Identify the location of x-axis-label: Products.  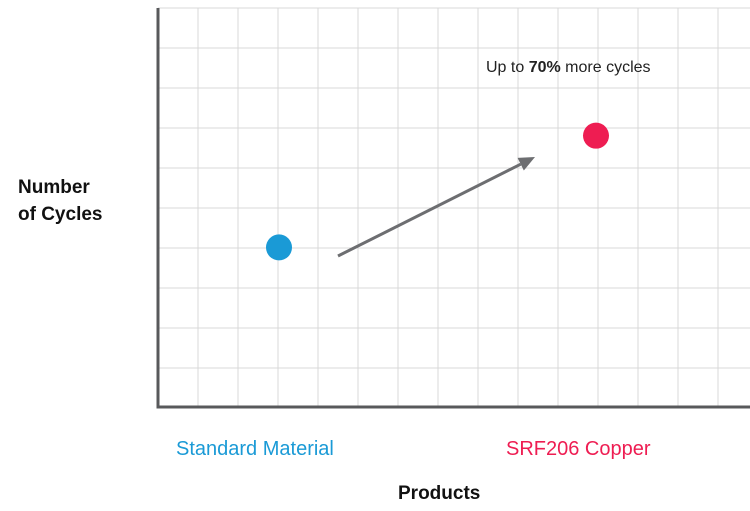
(439, 493).